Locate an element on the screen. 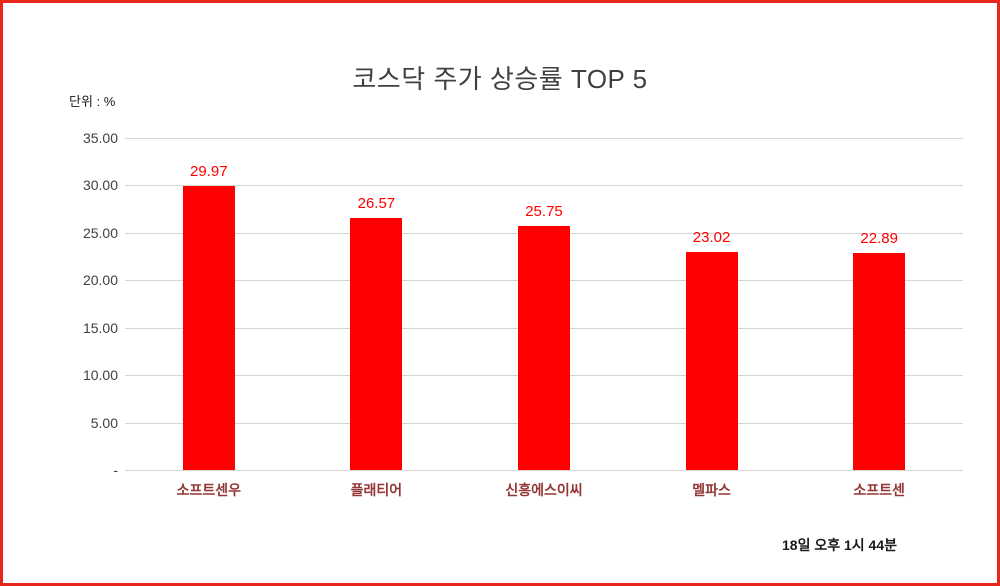  bar-value-label: 25.75 is located at coordinates (544, 211).